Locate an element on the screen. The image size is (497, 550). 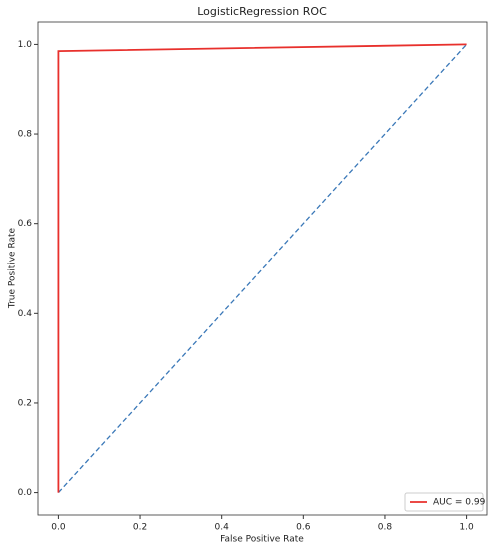
x-axis-label: False Positive Rate is located at coordinates (262, 540).